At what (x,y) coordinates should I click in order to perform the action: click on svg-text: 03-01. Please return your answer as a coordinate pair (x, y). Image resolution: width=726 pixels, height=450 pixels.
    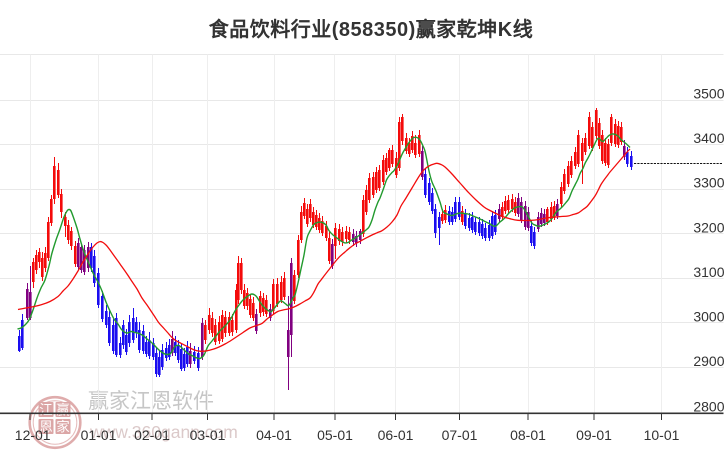
    Looking at the image, I should click on (208, 435).